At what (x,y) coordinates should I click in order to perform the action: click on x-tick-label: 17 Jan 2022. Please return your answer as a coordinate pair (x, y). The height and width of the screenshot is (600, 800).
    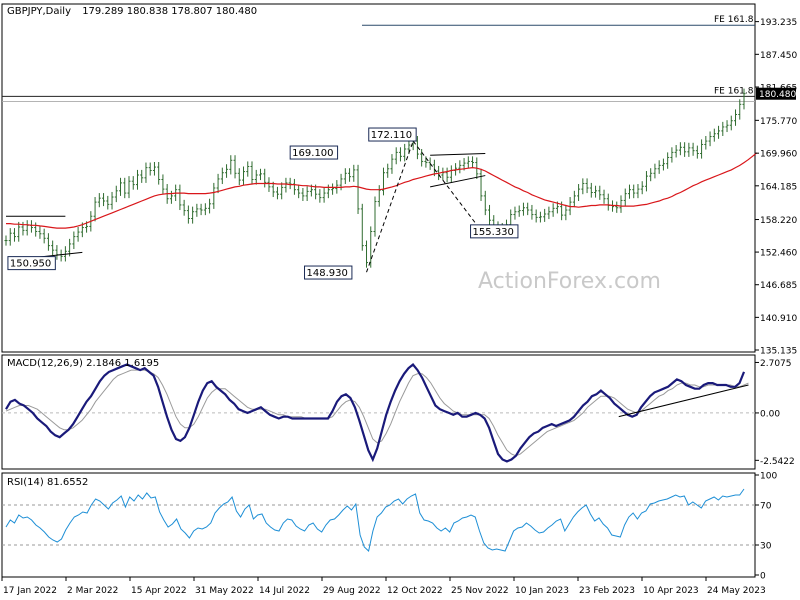
    Looking at the image, I should click on (30, 591).